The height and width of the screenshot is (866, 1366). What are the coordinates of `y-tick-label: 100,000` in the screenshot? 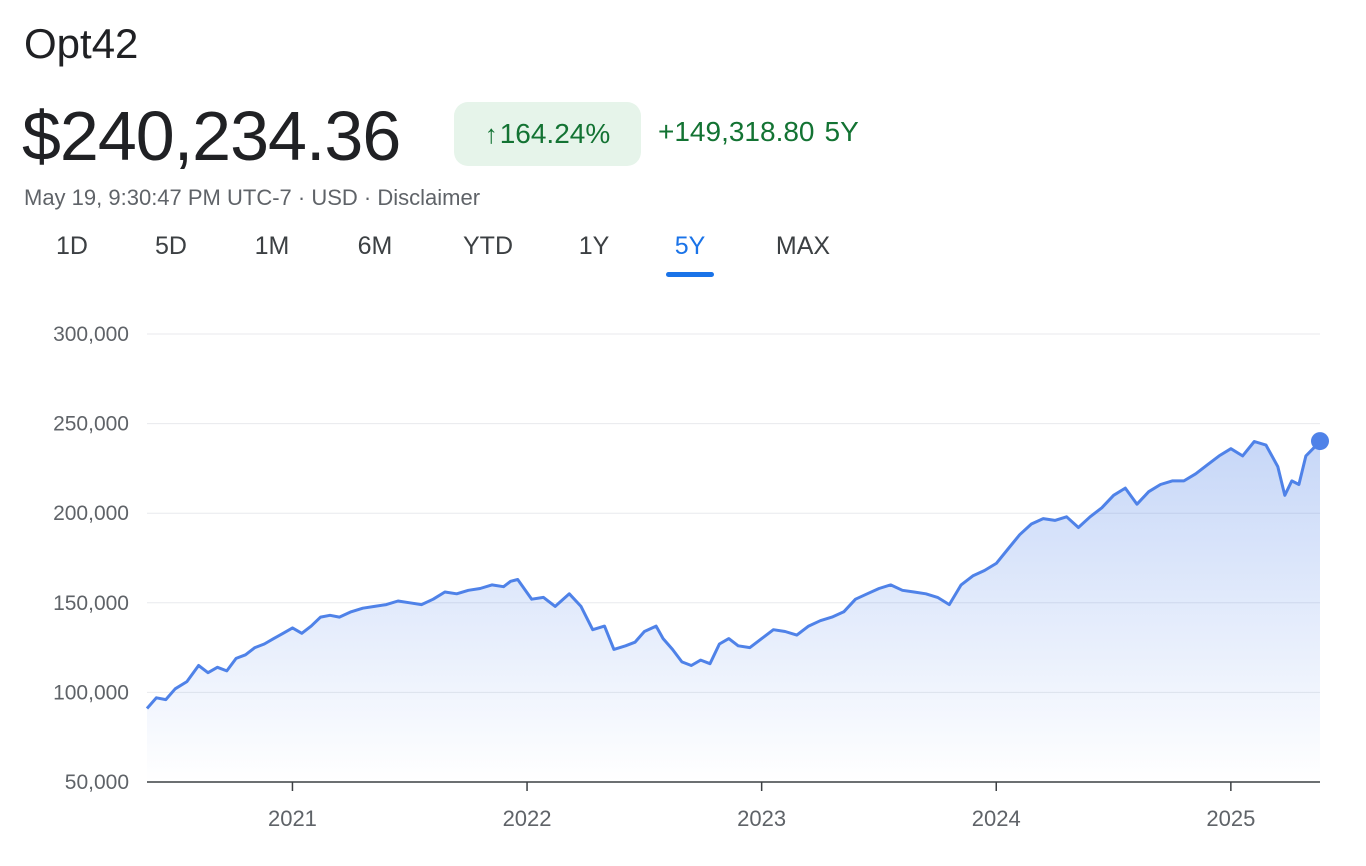 It's located at (91, 692).